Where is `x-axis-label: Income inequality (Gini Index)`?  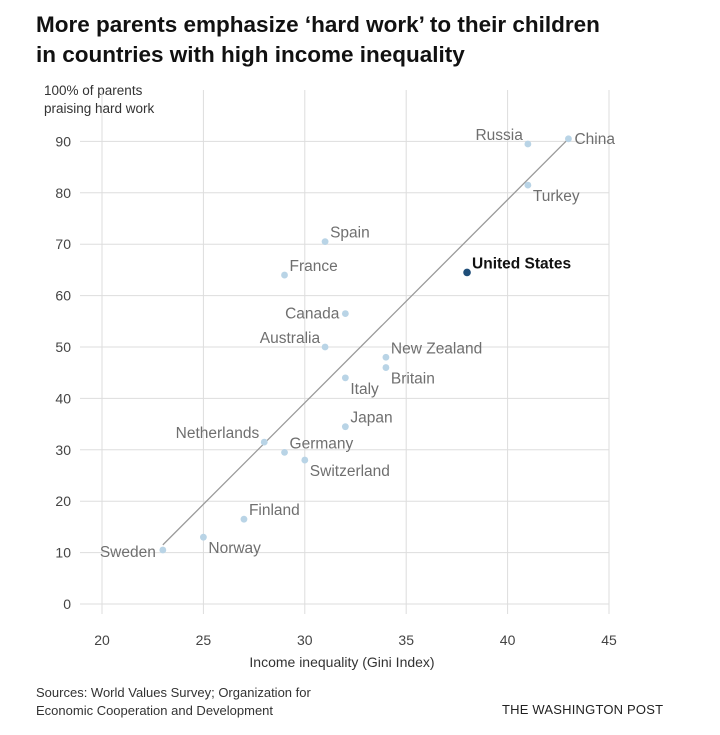
x-axis-label: Income inequality (Gini Index) is located at coordinates (360, 662).